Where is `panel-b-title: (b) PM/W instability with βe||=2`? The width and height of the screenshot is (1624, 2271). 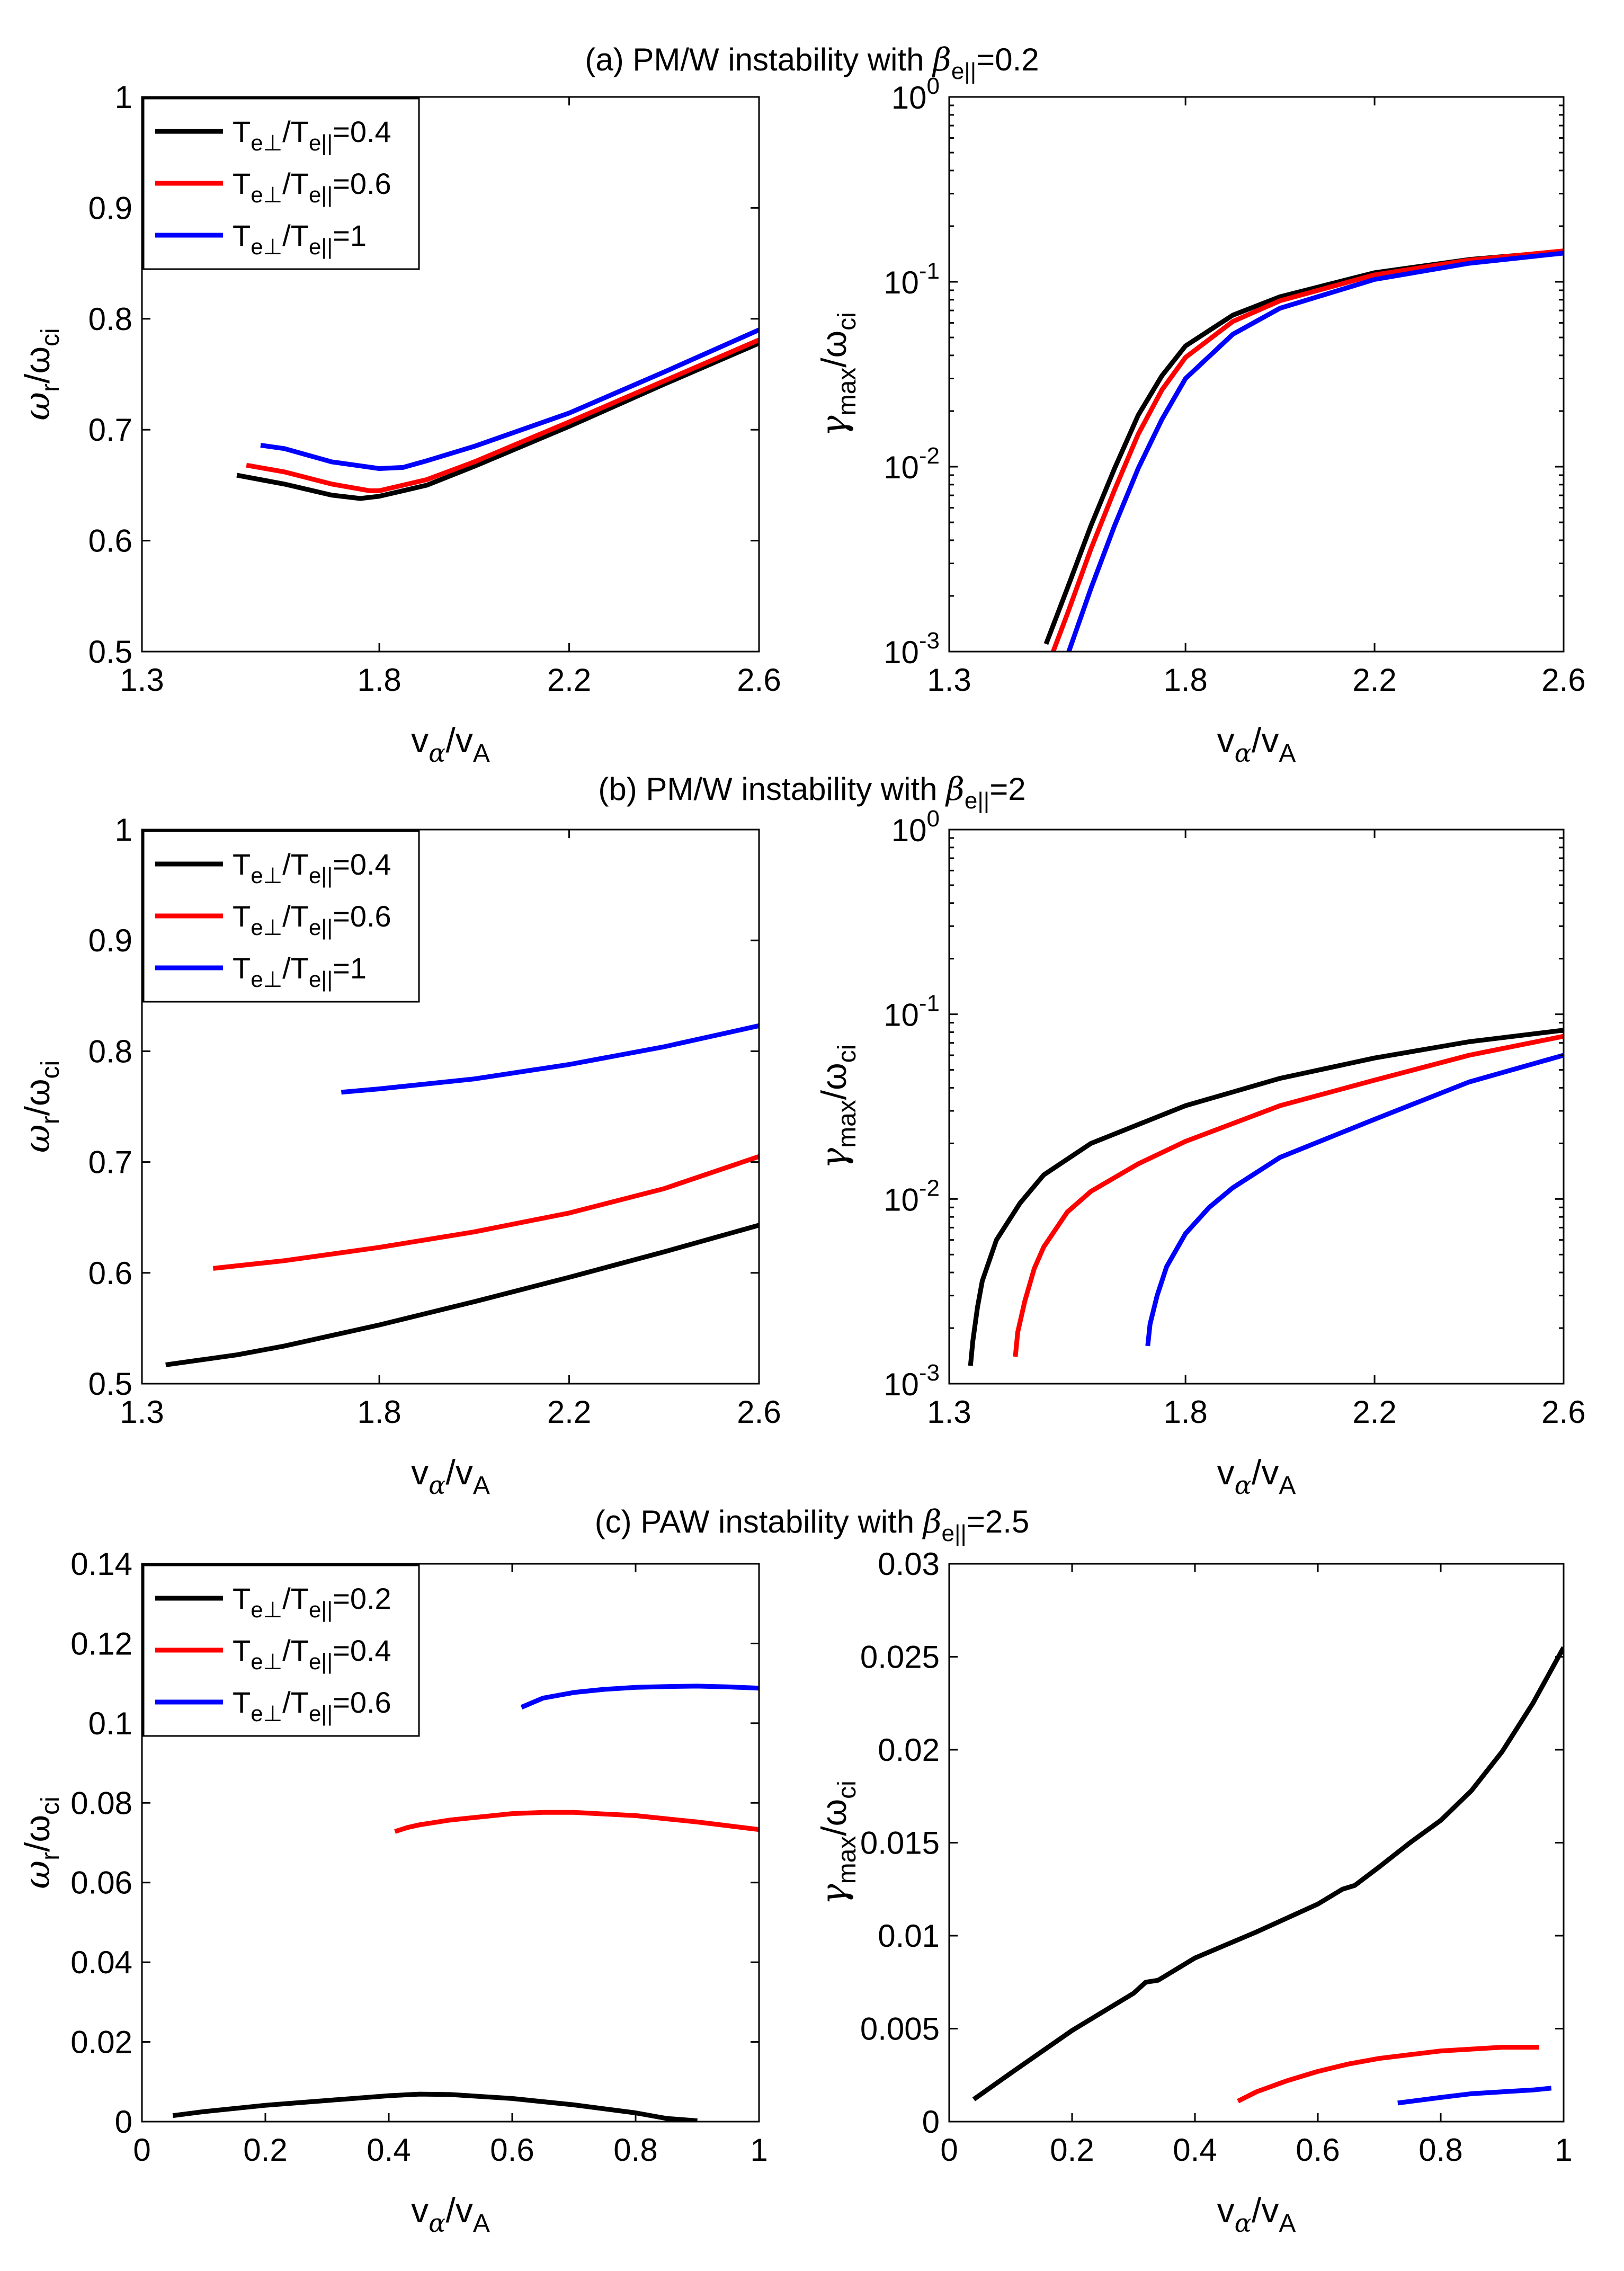 panel-b-title: (b) PM/W instability with βe||=2 is located at coordinates (811, 792).